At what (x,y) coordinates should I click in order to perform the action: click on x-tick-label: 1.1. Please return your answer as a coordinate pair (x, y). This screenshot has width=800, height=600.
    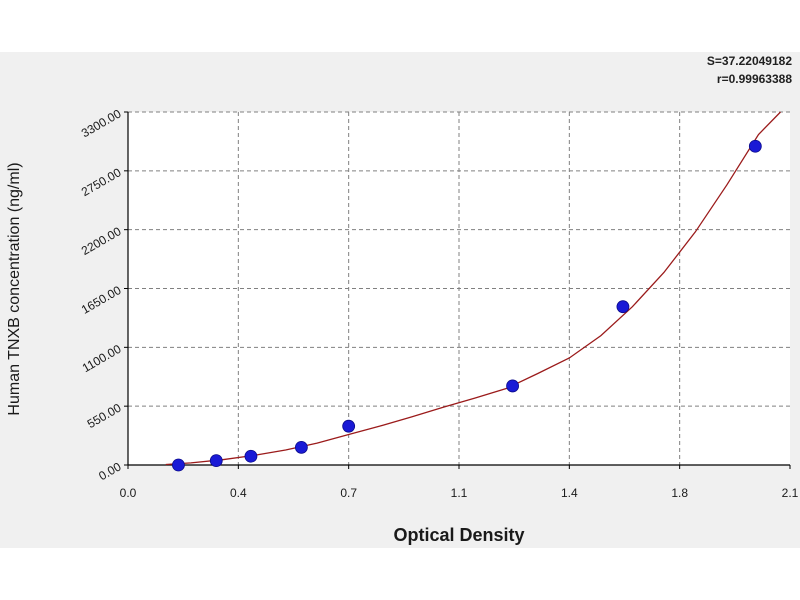
    Looking at the image, I should click on (459, 493).